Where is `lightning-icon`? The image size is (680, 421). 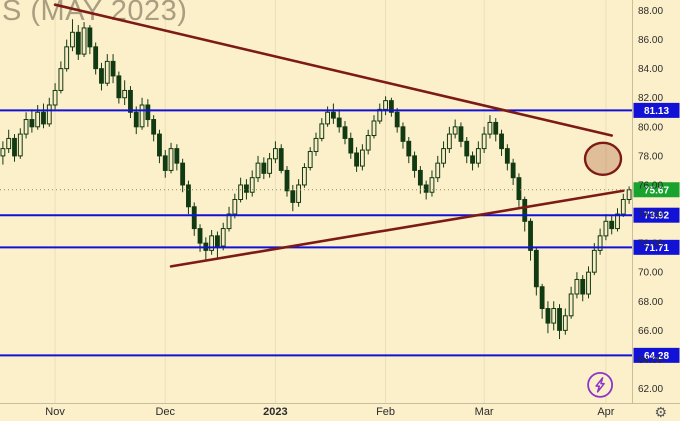
lightning-icon is located at coordinates (600, 384).